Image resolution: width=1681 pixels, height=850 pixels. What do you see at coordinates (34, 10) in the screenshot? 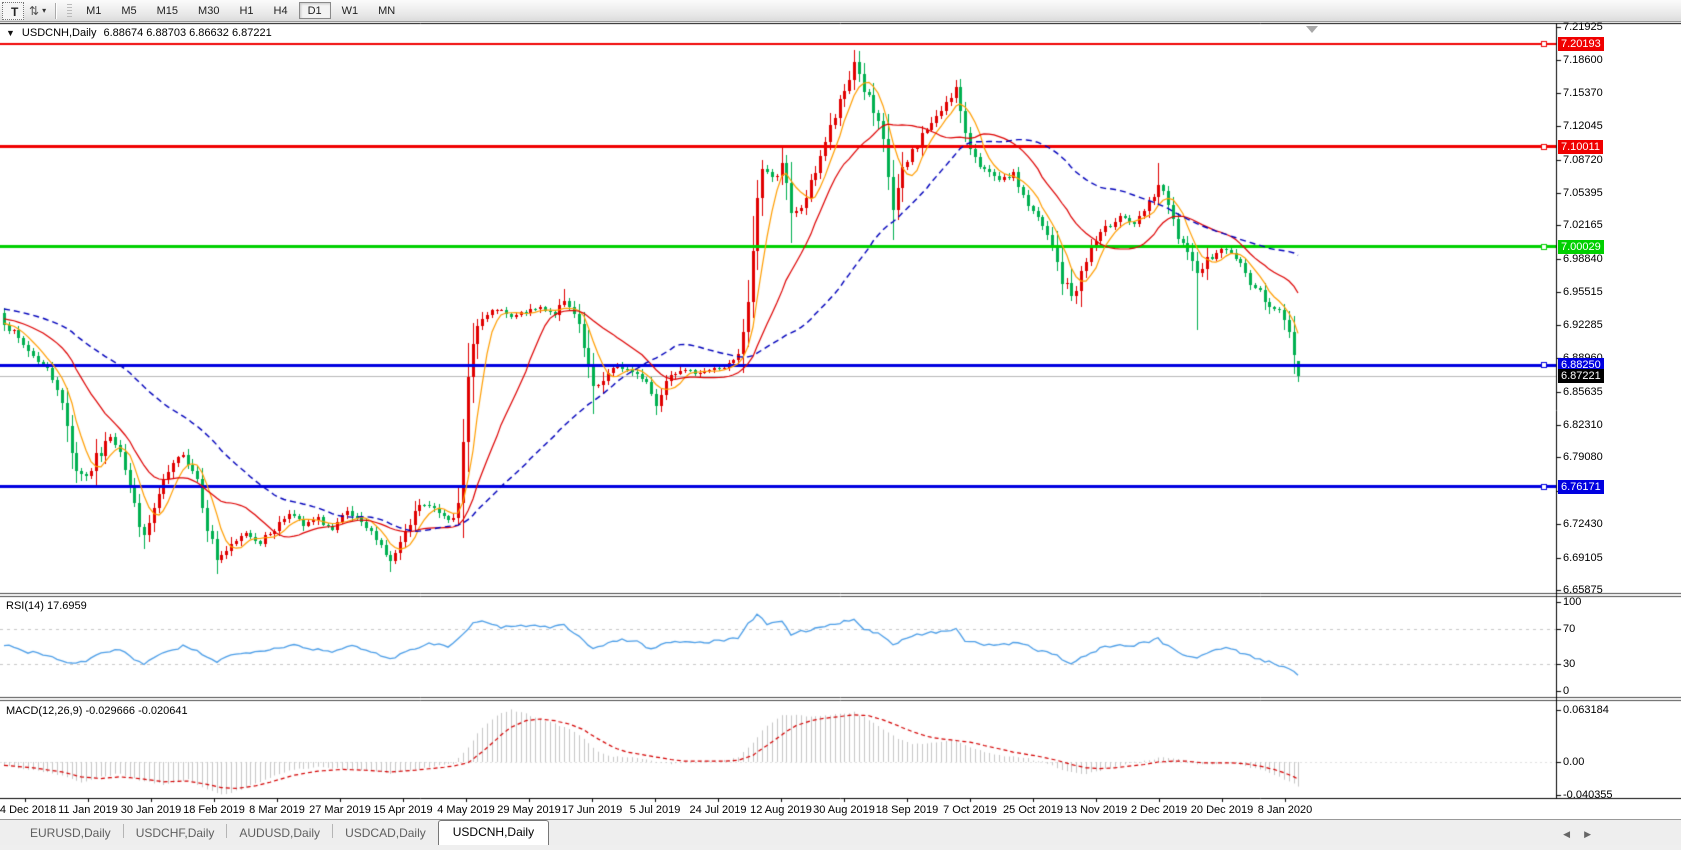
I see `symbols-icon: ⇅` at bounding box center [34, 10].